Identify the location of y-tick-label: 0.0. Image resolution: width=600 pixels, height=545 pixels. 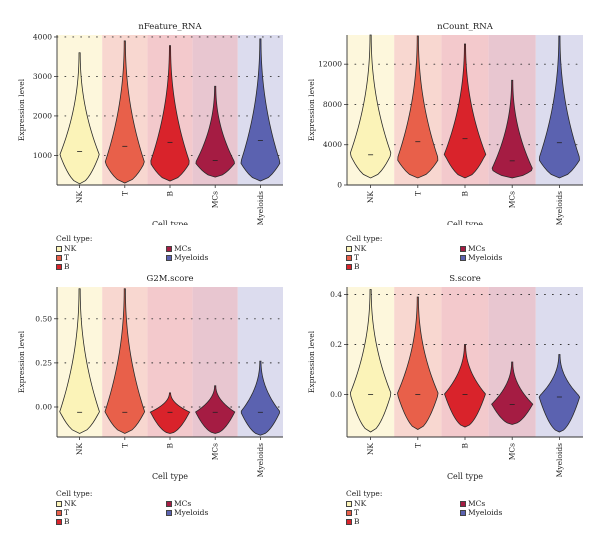
(336, 394).